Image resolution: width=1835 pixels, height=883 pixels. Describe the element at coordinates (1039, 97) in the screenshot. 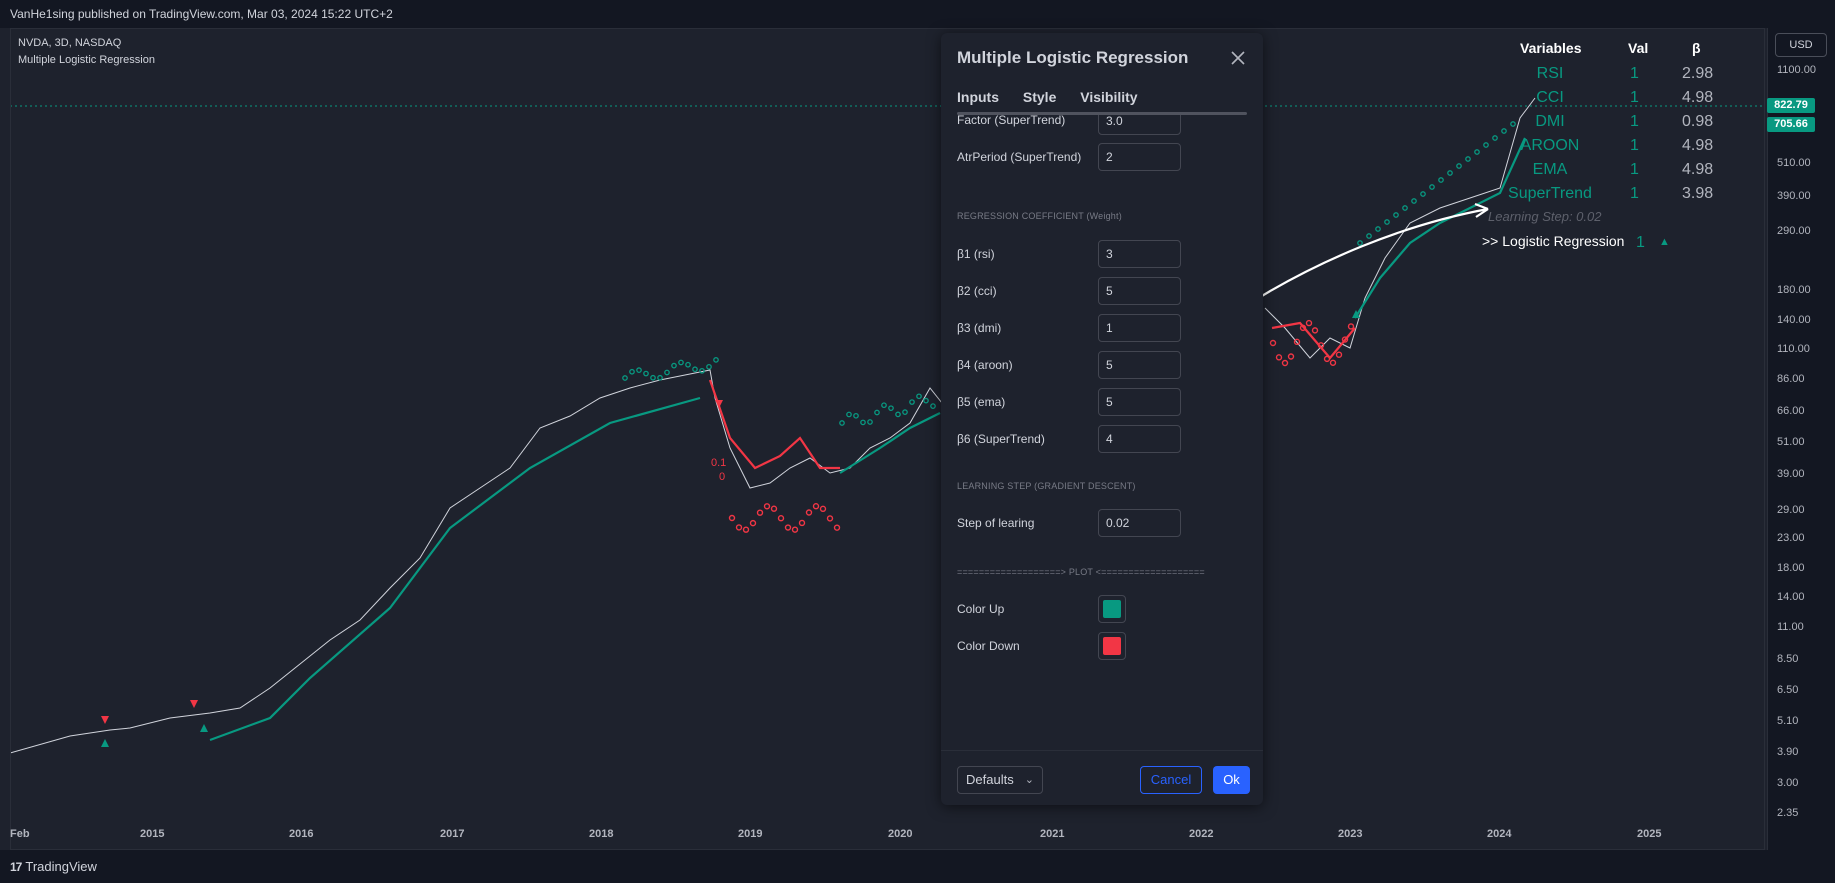

I see `tab-style: Style` at that location.